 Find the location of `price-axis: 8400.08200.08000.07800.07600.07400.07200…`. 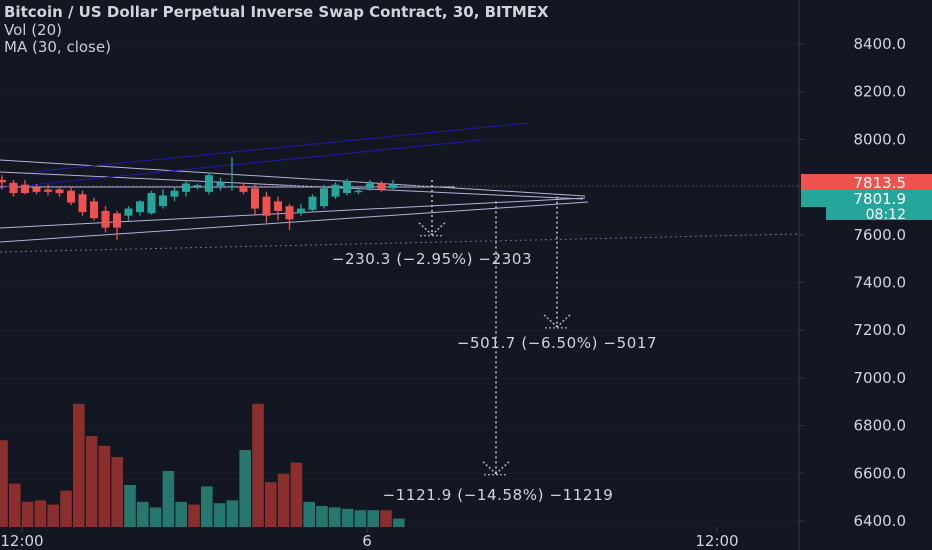

price-axis: 8400.08200.08000.07800.07600.07400.07200… is located at coordinates (852, 282).